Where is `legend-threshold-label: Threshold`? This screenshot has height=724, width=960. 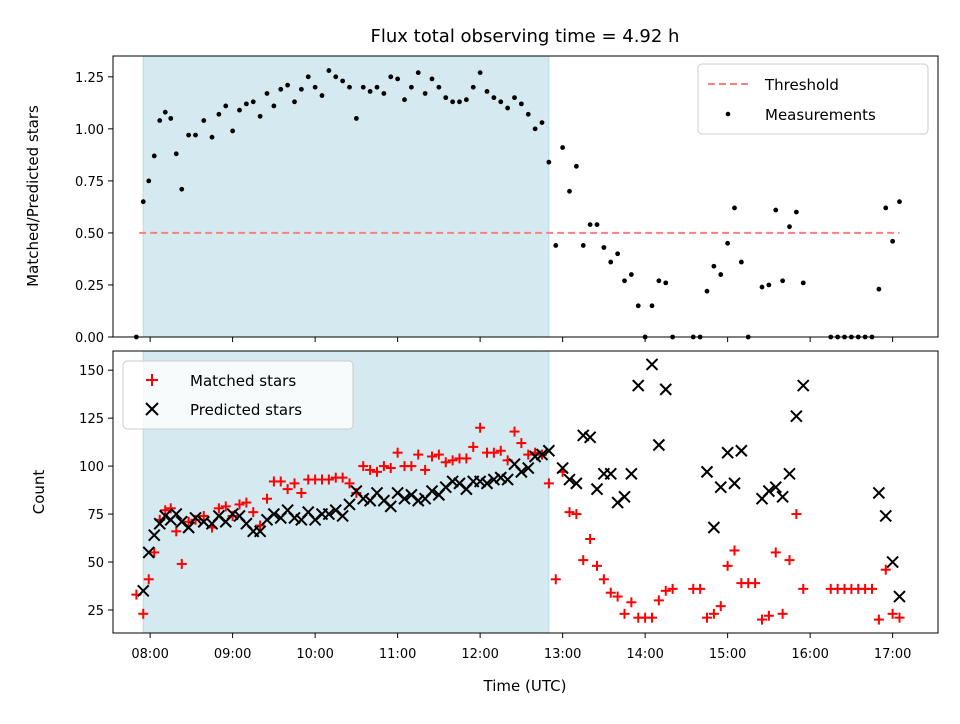
legend-threshold-label: Threshold is located at coordinates (801, 85).